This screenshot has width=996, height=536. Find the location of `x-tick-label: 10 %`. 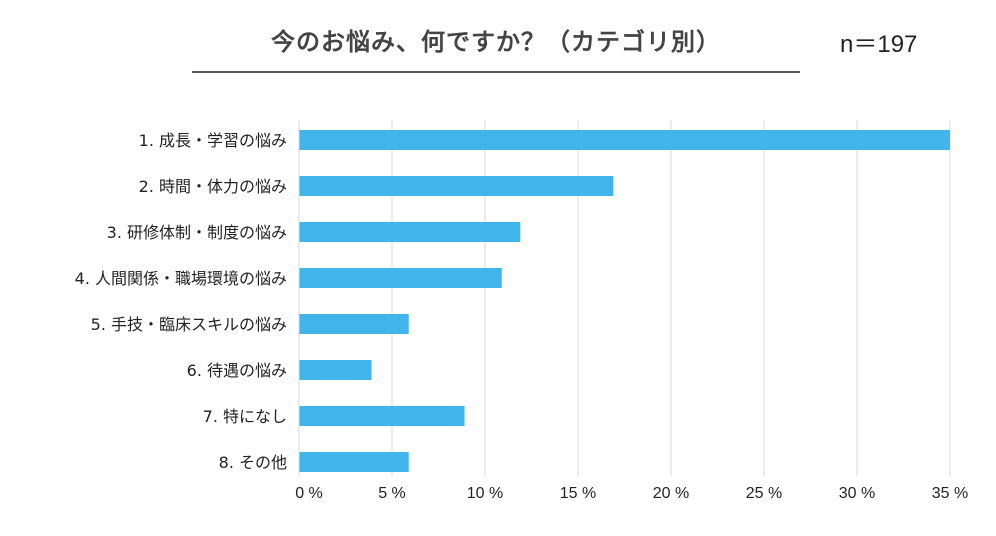

x-tick-label: 10 % is located at coordinates (485, 493).